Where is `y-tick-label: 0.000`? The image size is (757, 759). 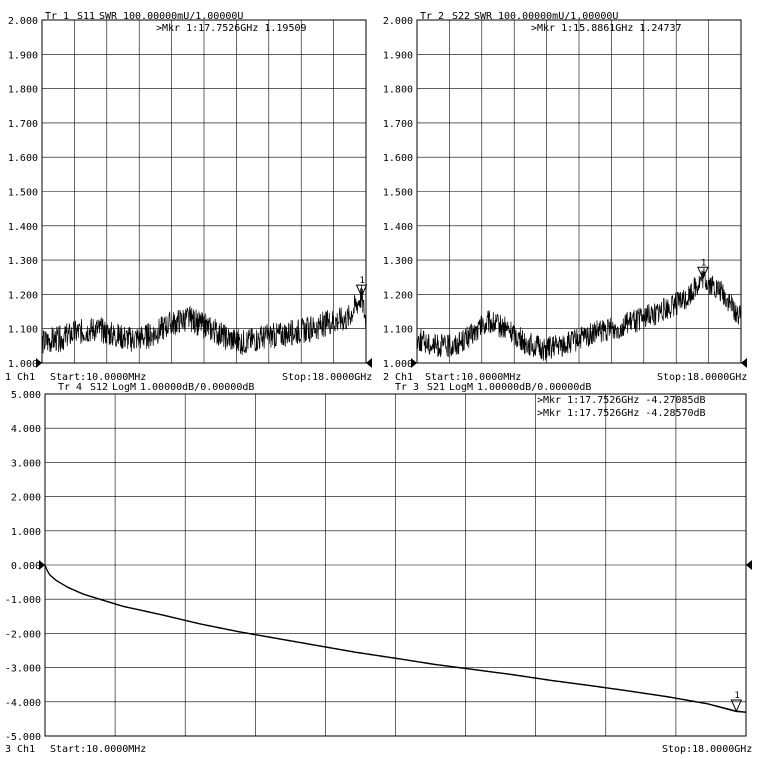 y-tick-label: 0.000 is located at coordinates (26, 566).